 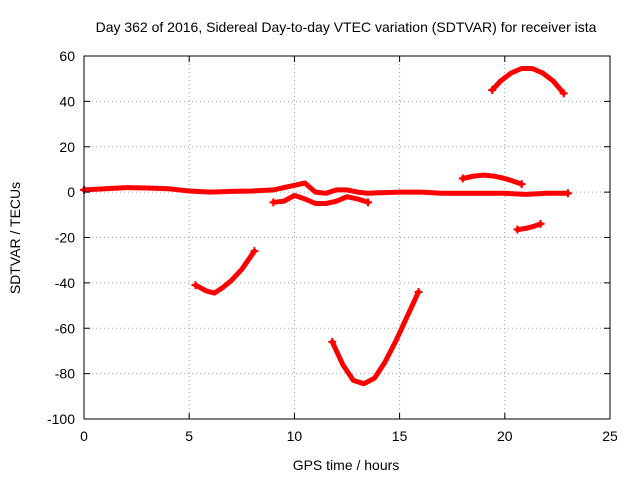 What do you see at coordinates (346, 465) in the screenshot?
I see `x-axis-label: GPS time / hours` at bounding box center [346, 465].